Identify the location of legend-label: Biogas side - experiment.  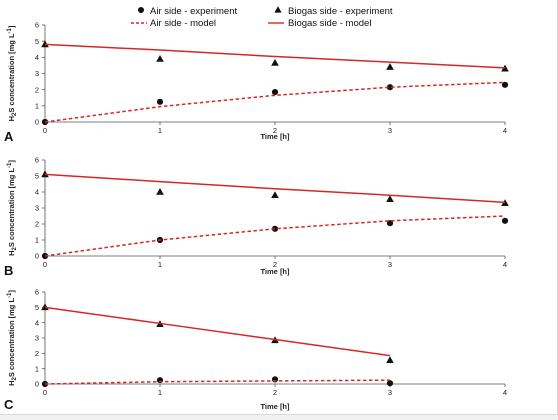
(340, 11).